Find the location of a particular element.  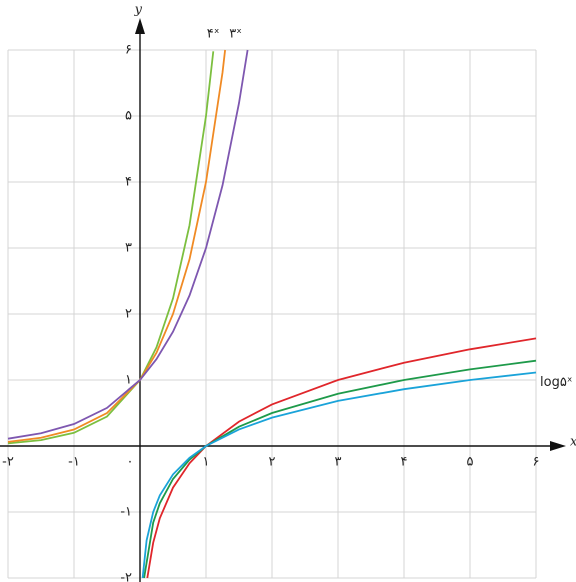

y-tick-label: ۵ is located at coordinates (128, 116).